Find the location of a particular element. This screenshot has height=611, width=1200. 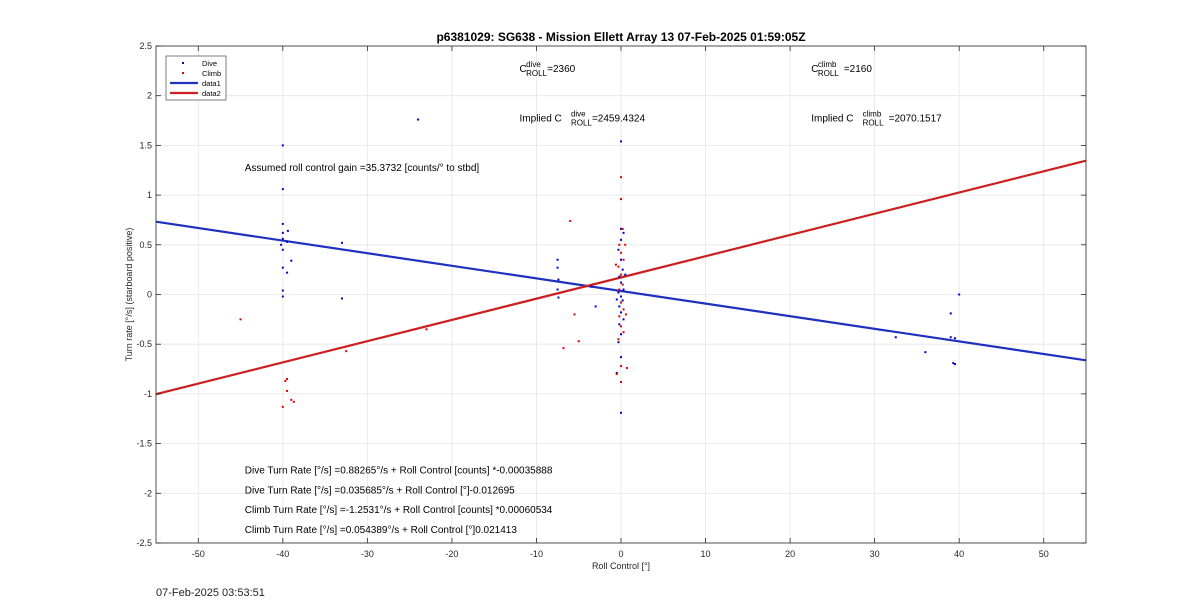

legend-data1-label: data1 is located at coordinates (211, 83).